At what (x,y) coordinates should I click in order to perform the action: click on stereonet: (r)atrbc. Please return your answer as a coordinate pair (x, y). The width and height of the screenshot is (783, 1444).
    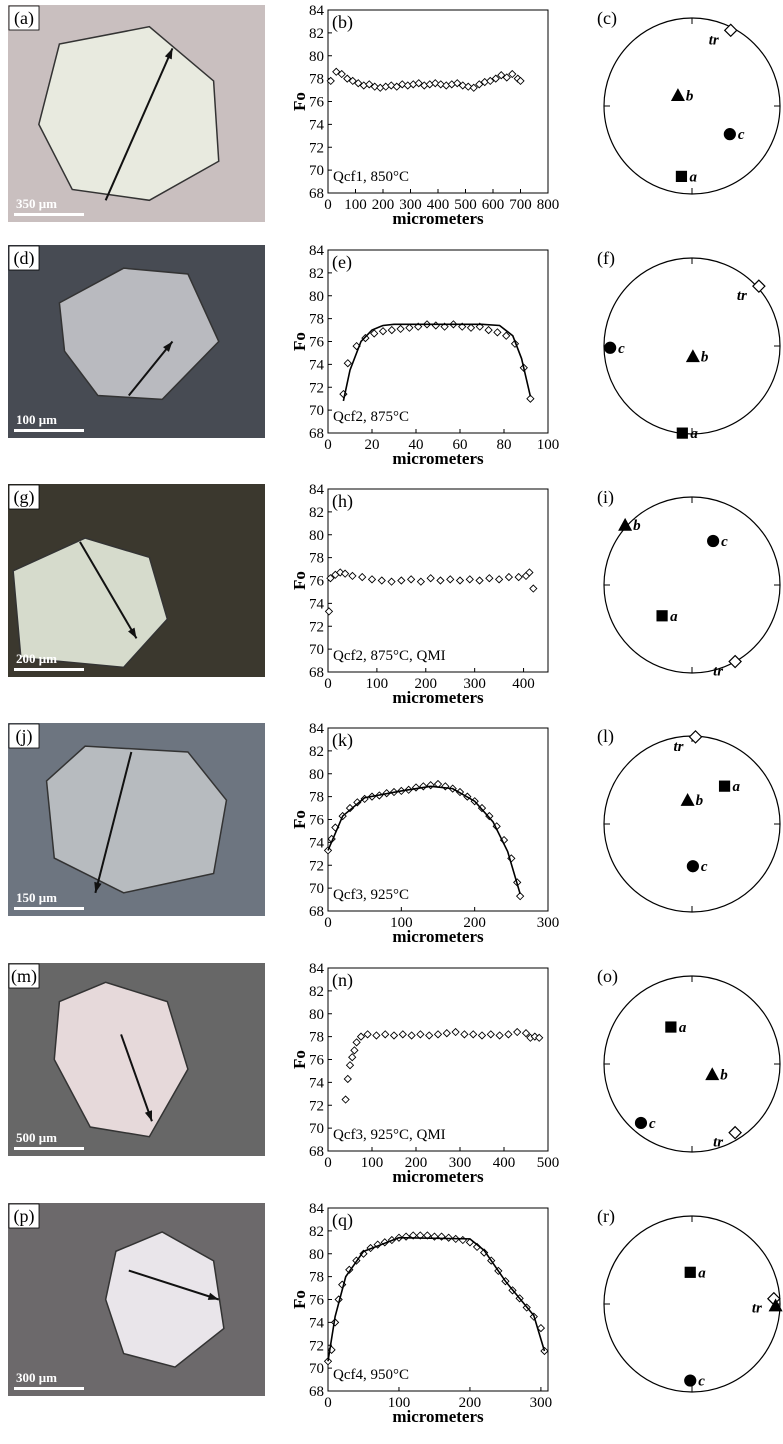
    Looking at the image, I should click on (690, 1299).